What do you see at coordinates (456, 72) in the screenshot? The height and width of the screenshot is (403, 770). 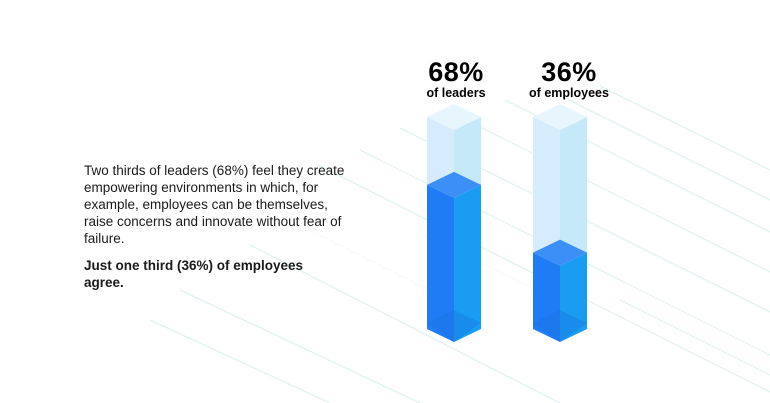 I see `stat-leaders-value: 68%` at bounding box center [456, 72].